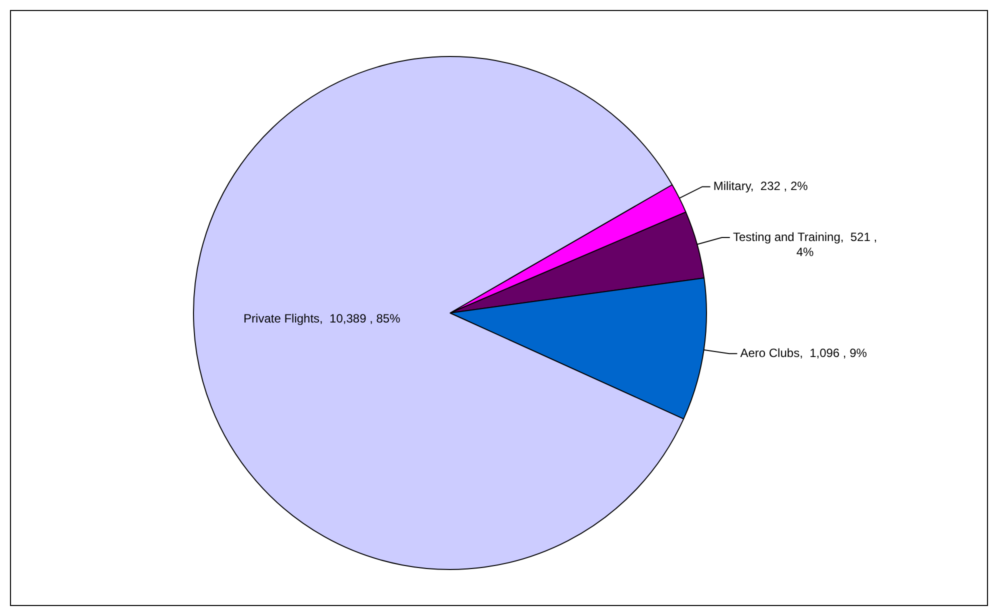  Describe the element at coordinates (804, 353) in the screenshot. I see `slice-label: Aero Clubs, 1,096 , 9%` at that location.